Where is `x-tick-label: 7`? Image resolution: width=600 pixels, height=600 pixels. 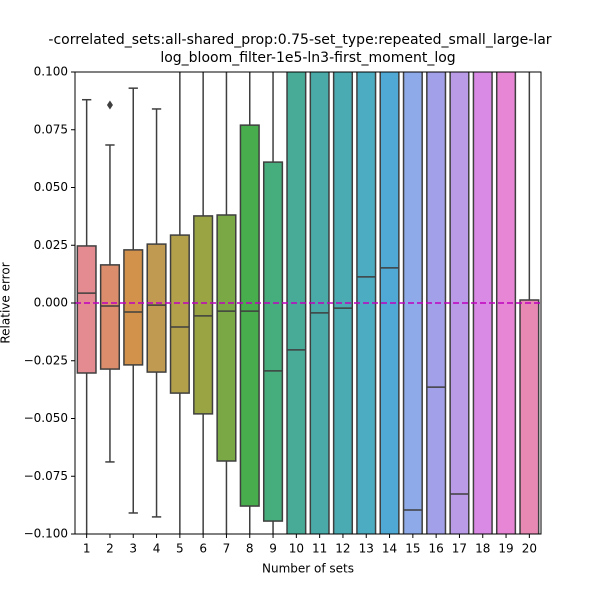 x-tick-label: 7 is located at coordinates (227, 549).